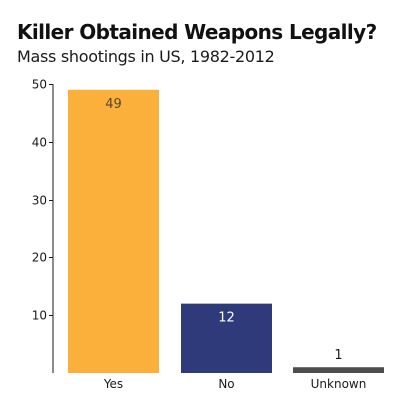  I want to click on y-axis: 10 20 30 40 50, so click(43, 225).